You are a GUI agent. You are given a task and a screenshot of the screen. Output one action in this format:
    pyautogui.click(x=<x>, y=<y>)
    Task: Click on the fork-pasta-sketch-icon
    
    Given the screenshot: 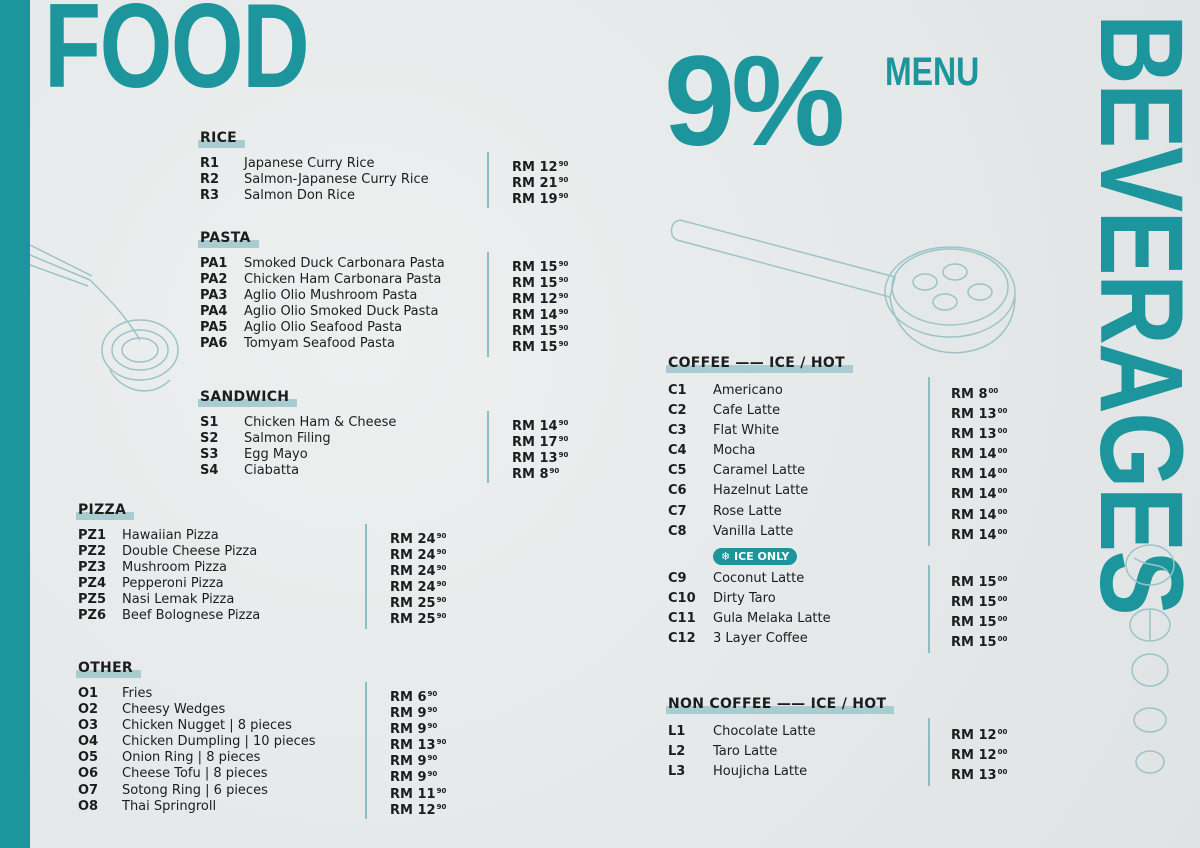 What is the action you would take?
    pyautogui.click(x=104, y=318)
    